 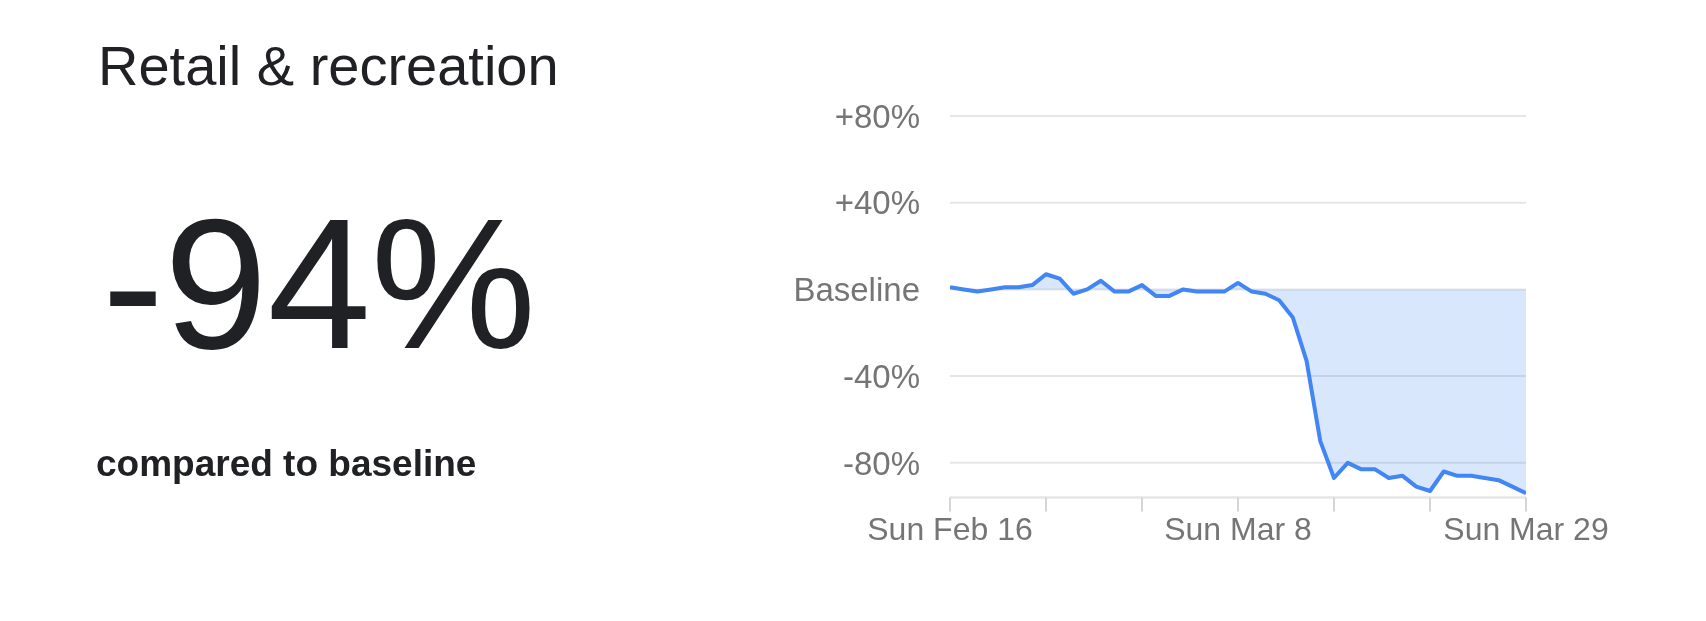 I want to click on y-tick-label: +40%, so click(x=877, y=203).